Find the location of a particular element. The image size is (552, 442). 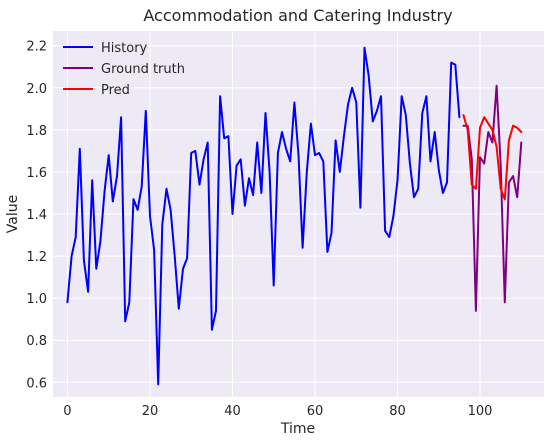

y-tick-label: 1.4 is located at coordinates (36, 215).